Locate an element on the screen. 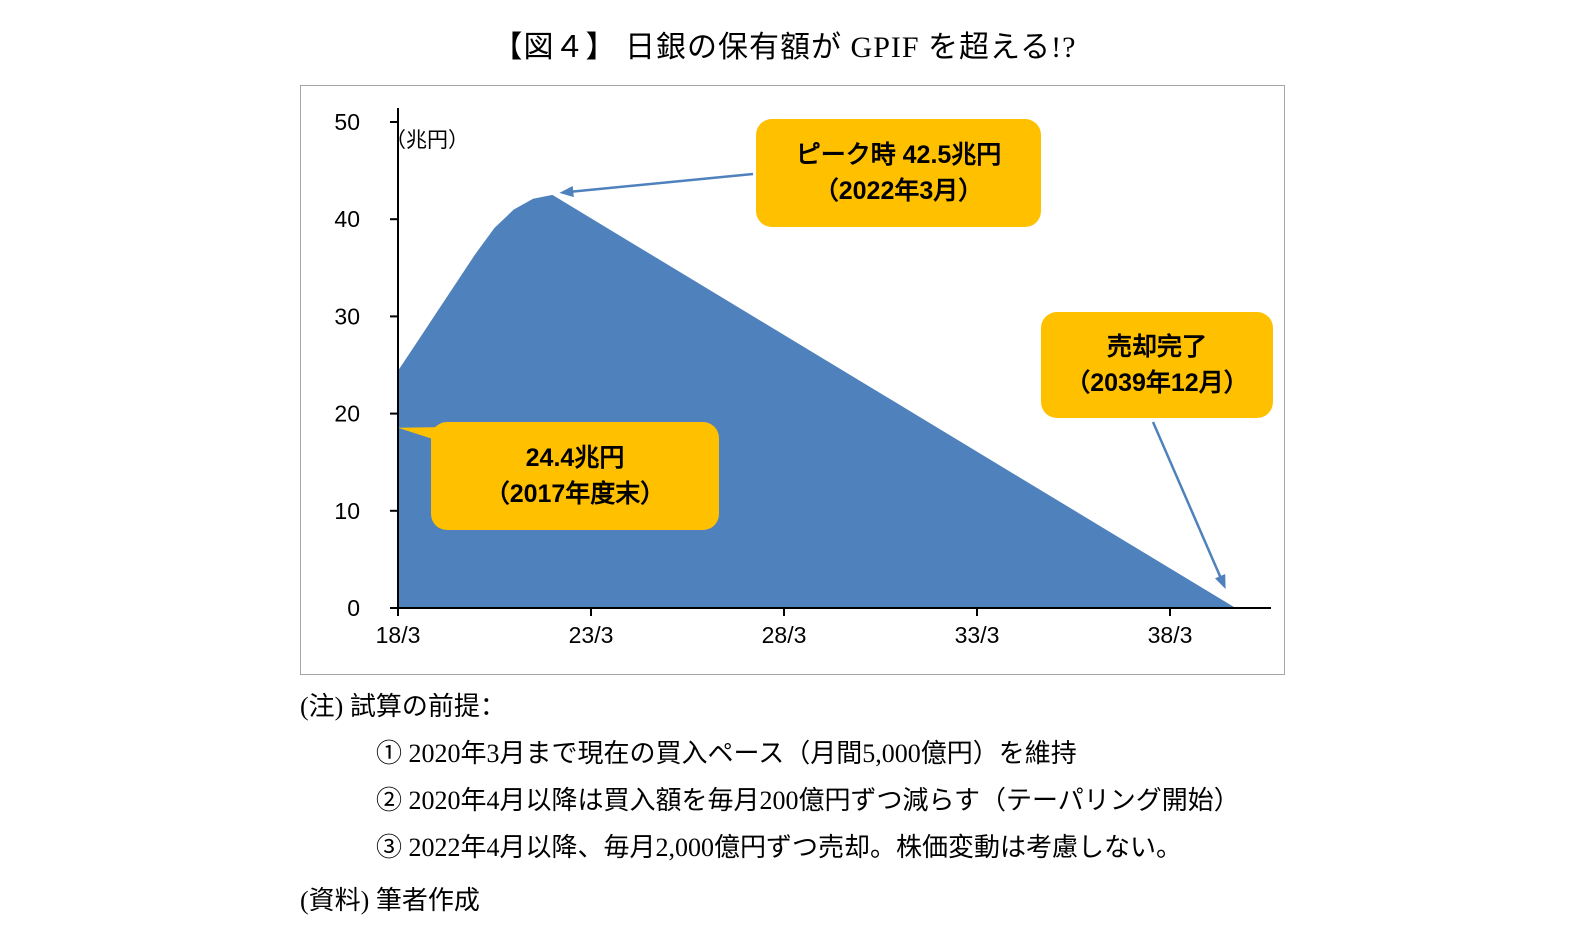 The width and height of the screenshot is (1569, 927). x-tick-label: 18/3 is located at coordinates (398, 635).